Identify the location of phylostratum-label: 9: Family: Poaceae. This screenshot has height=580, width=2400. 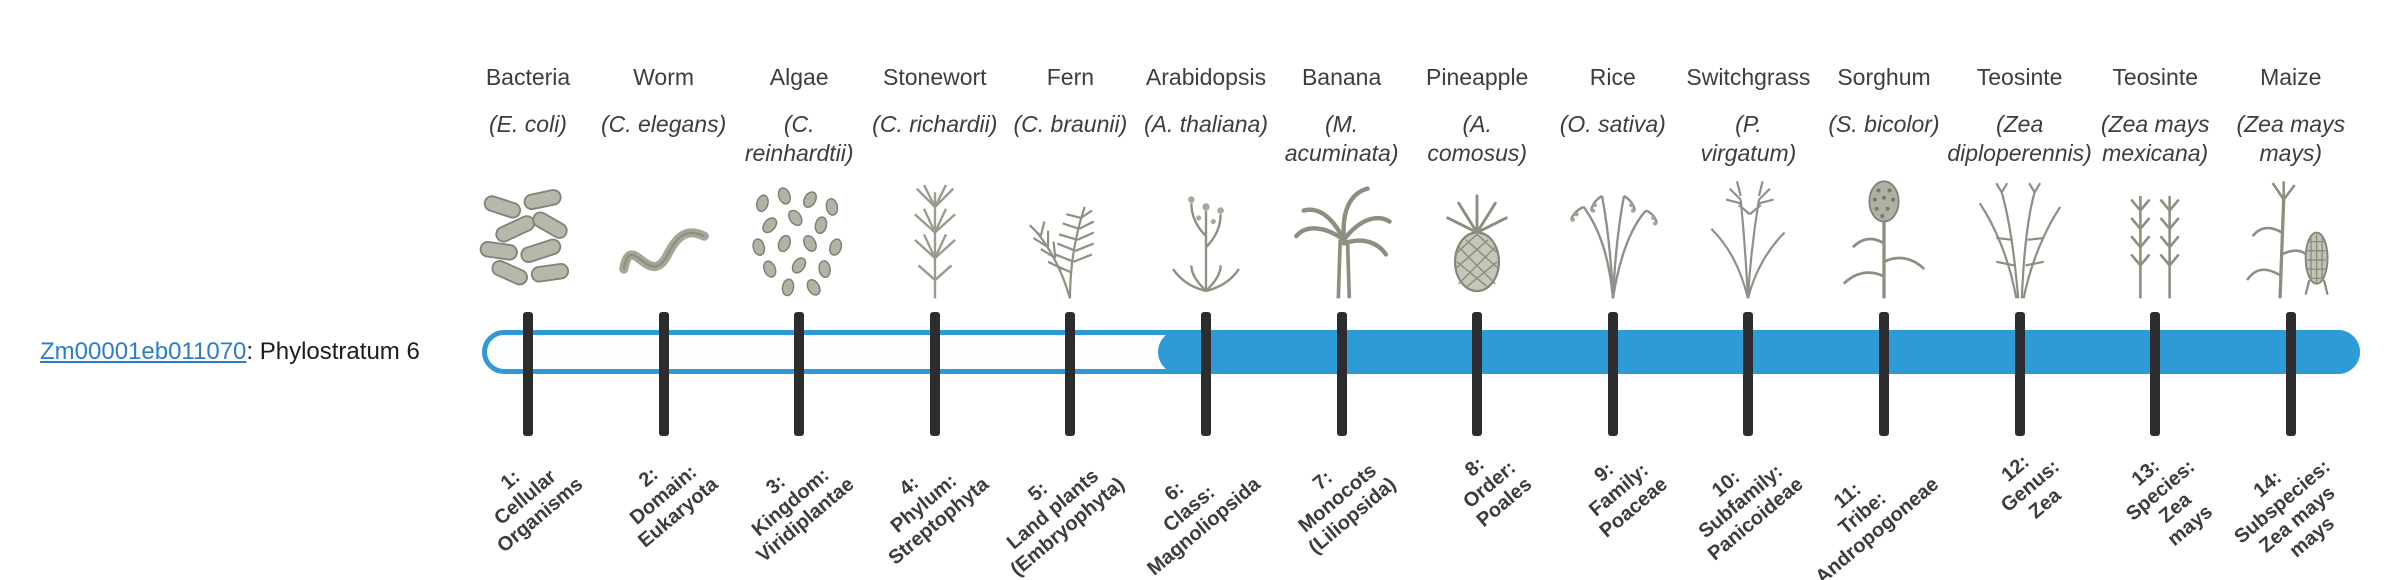
(1628, 500).